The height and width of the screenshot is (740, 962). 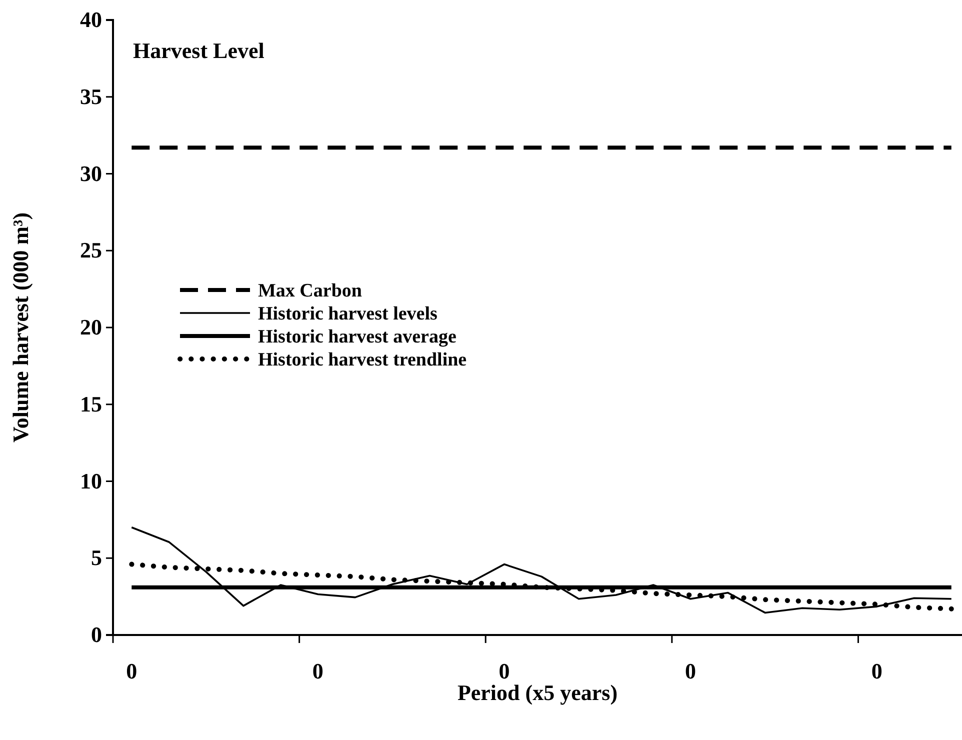 I want to click on line-series, so click(x=541, y=570).